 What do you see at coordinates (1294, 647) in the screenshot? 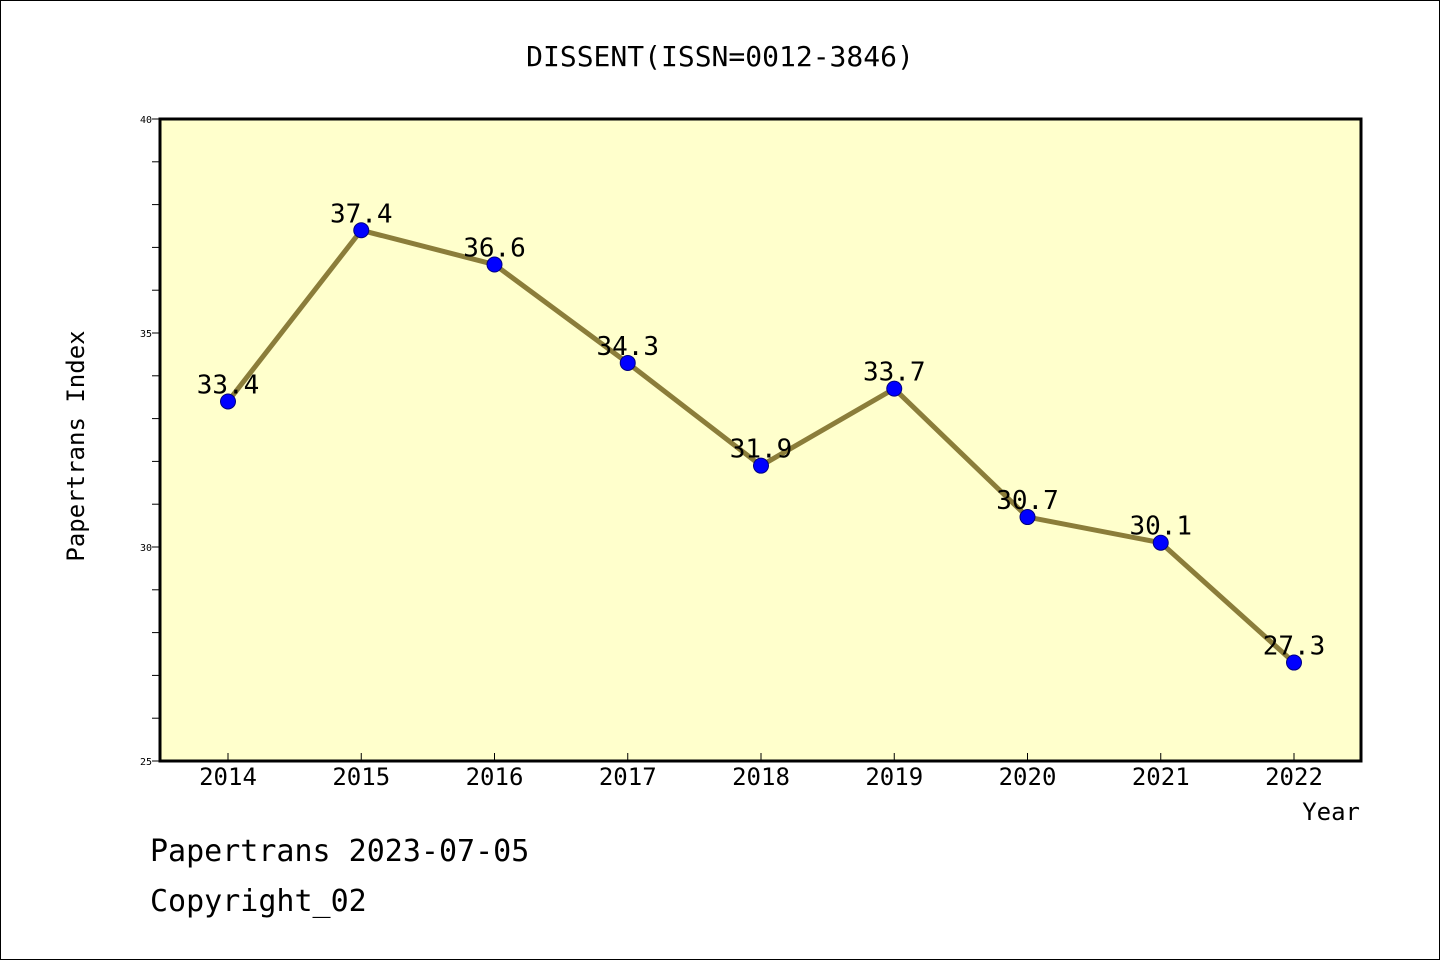
I see `data-label: 27.3` at bounding box center [1294, 647].